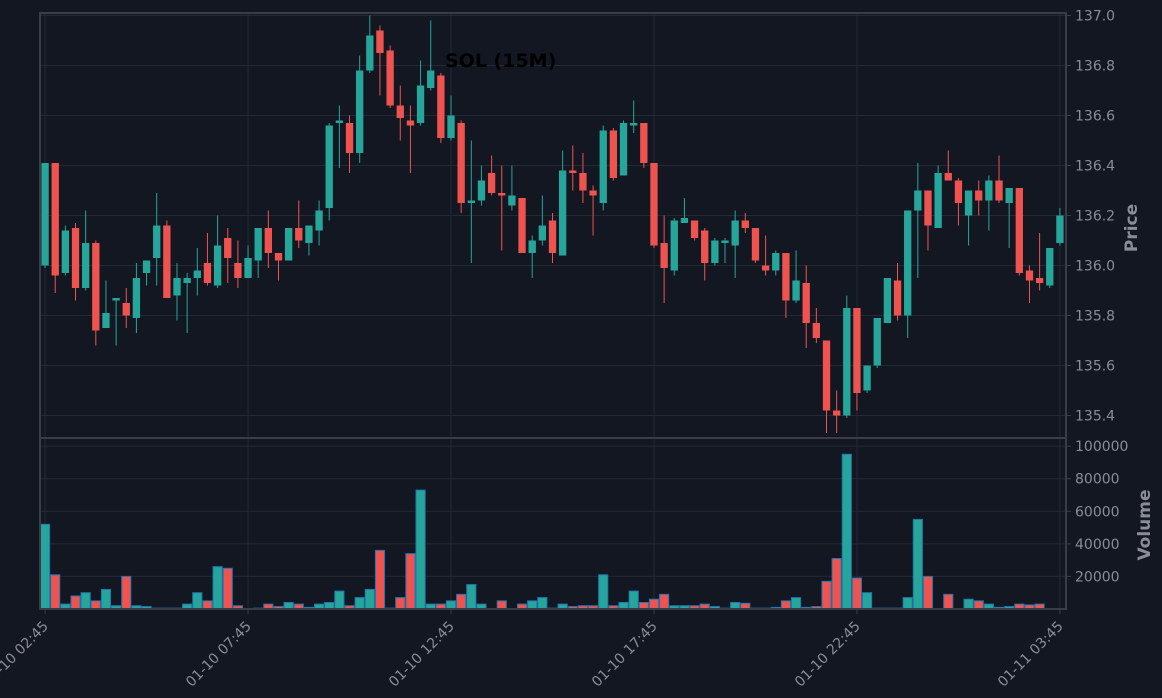  What do you see at coordinates (26, 655) in the screenshot?
I see `time-tick-label: 01-10 02:45` at bounding box center [26, 655].